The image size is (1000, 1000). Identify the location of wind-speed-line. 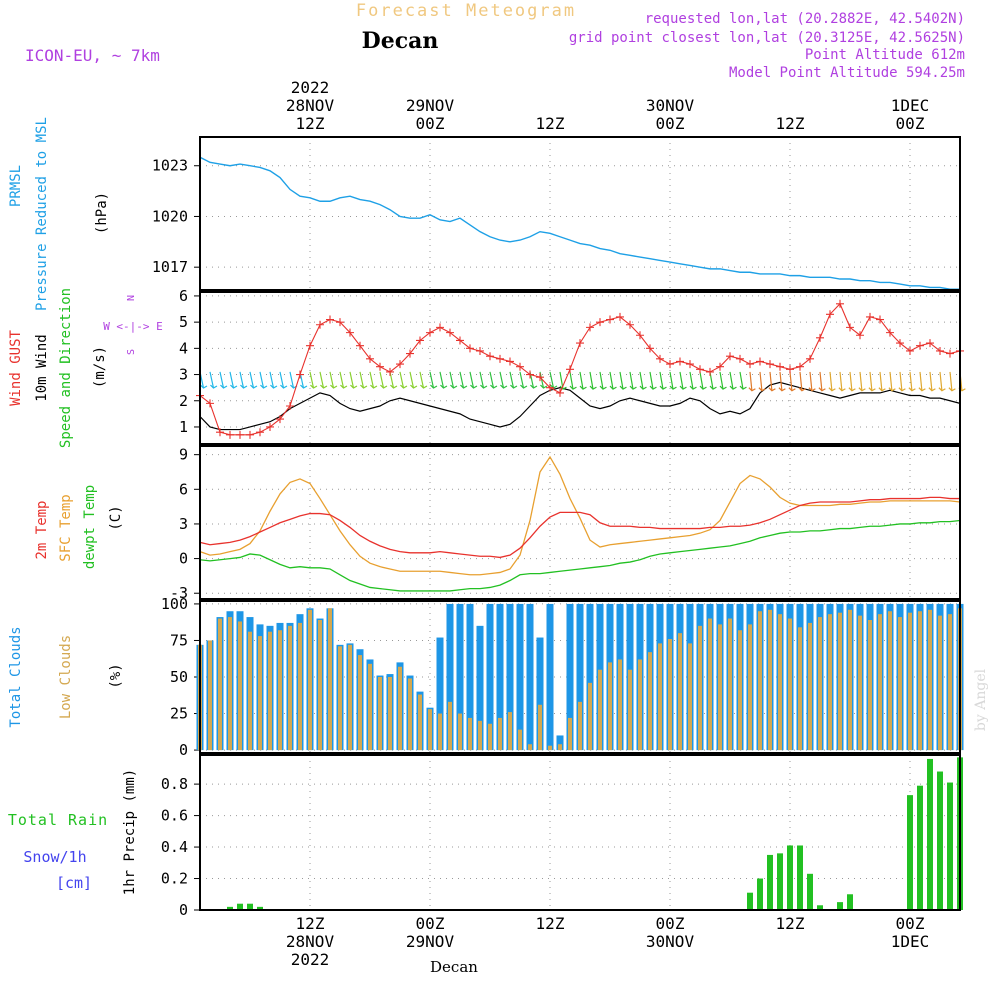
(580, 406).